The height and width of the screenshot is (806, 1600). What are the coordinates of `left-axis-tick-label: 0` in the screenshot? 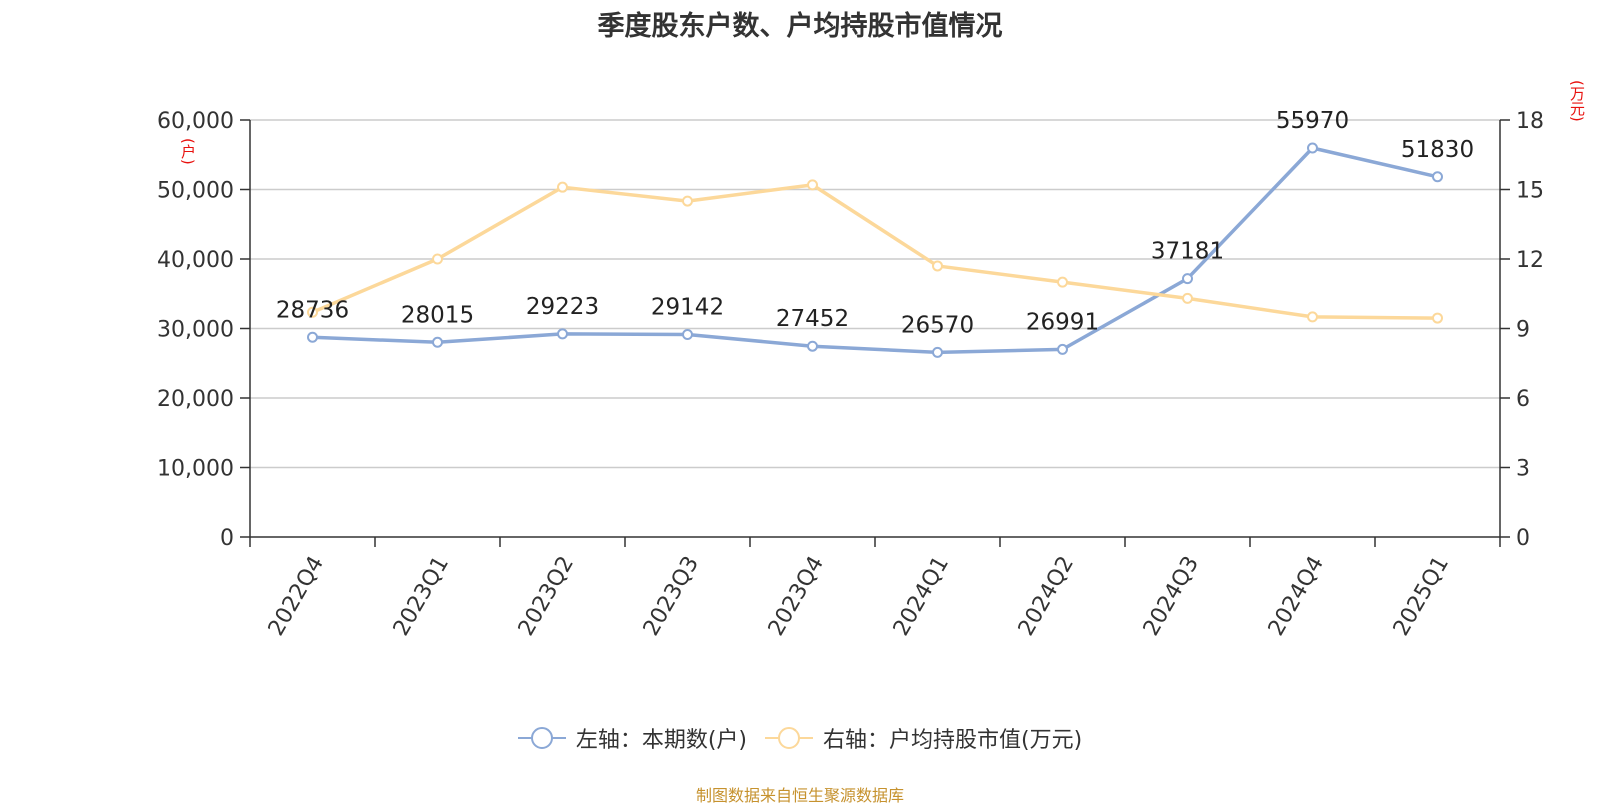 It's located at (227, 538).